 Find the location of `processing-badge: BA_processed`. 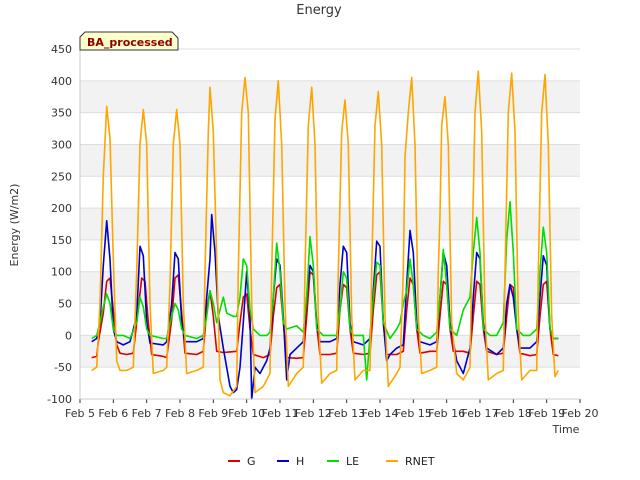

processing-badge: BA_processed is located at coordinates (129, 41).